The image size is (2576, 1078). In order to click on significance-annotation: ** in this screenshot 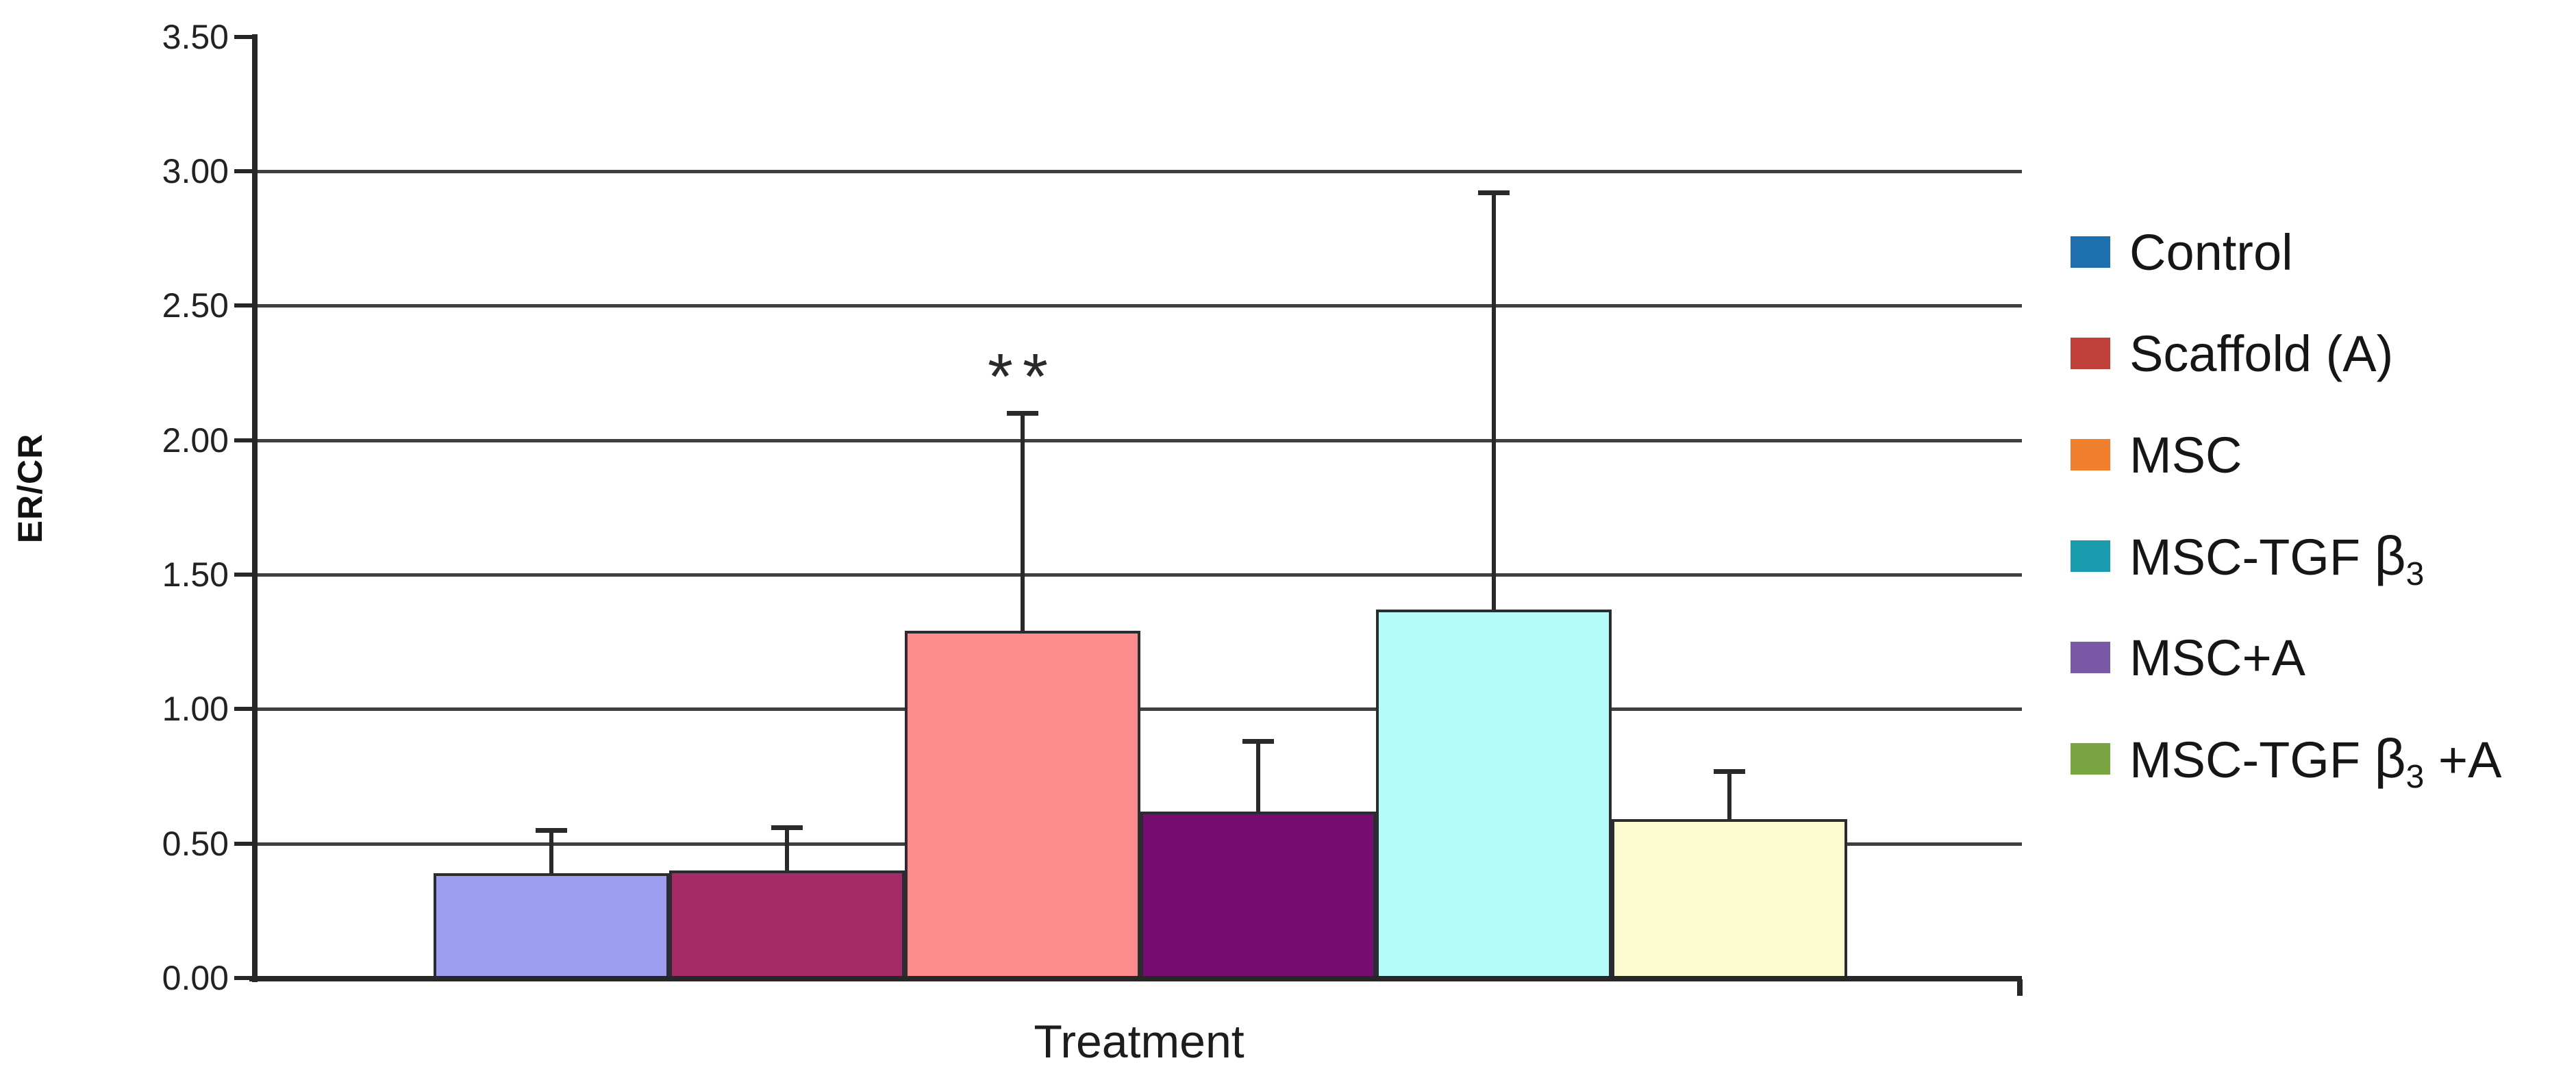, I will do `click(1023, 377)`.